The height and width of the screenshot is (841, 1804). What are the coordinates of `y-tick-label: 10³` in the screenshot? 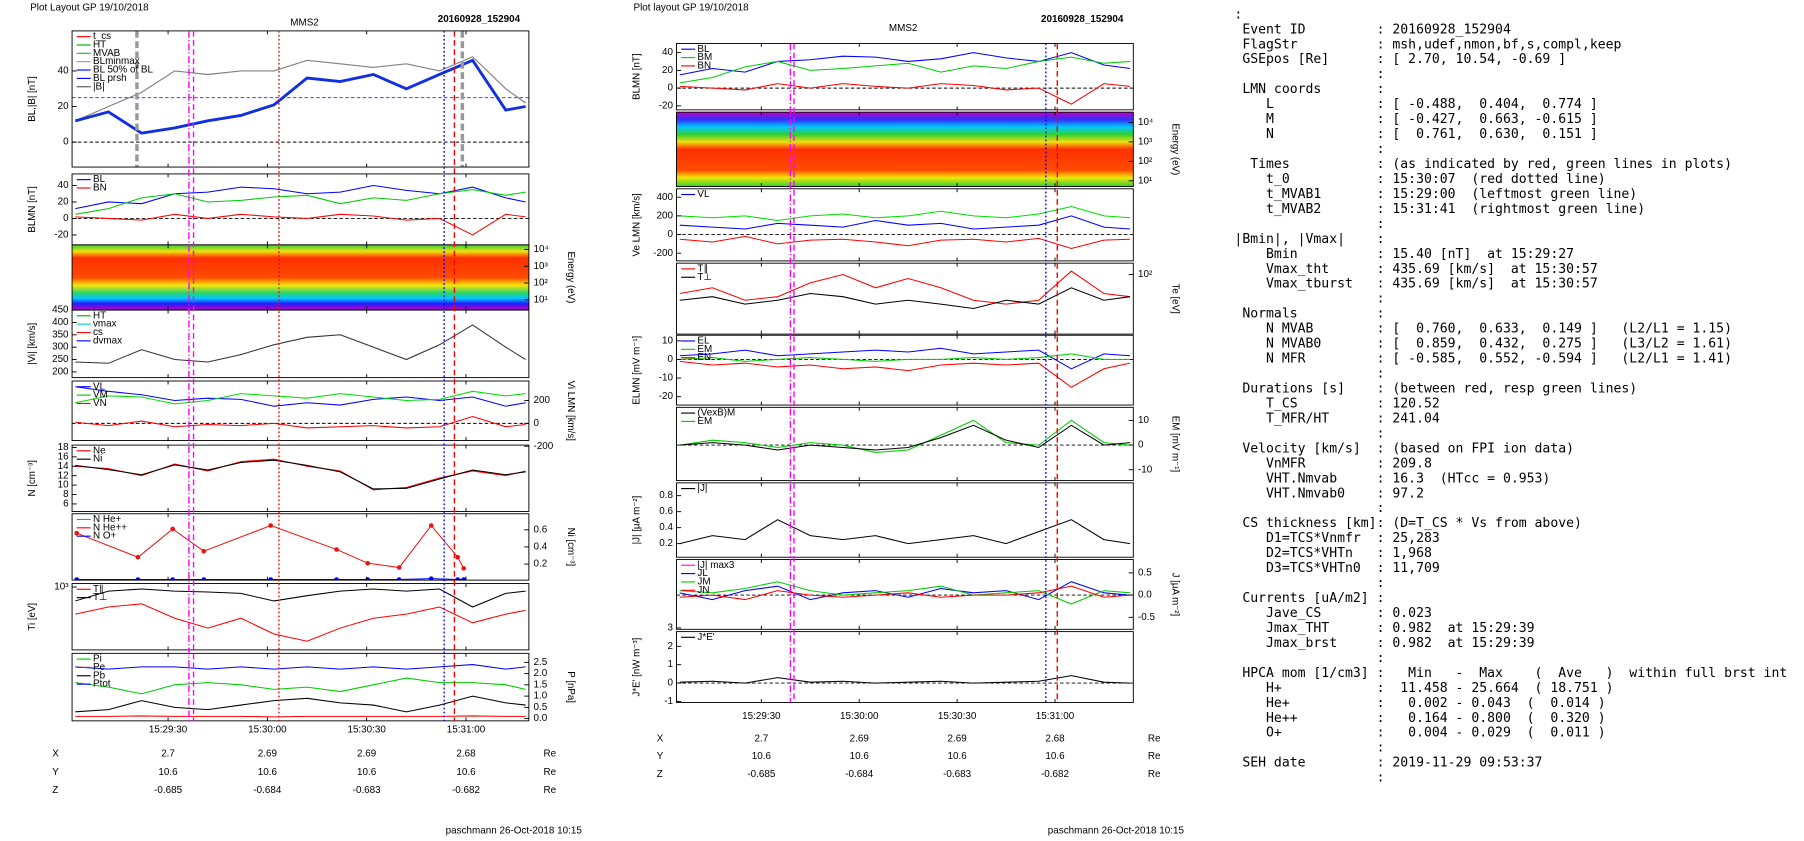 It's located at (61, 587).